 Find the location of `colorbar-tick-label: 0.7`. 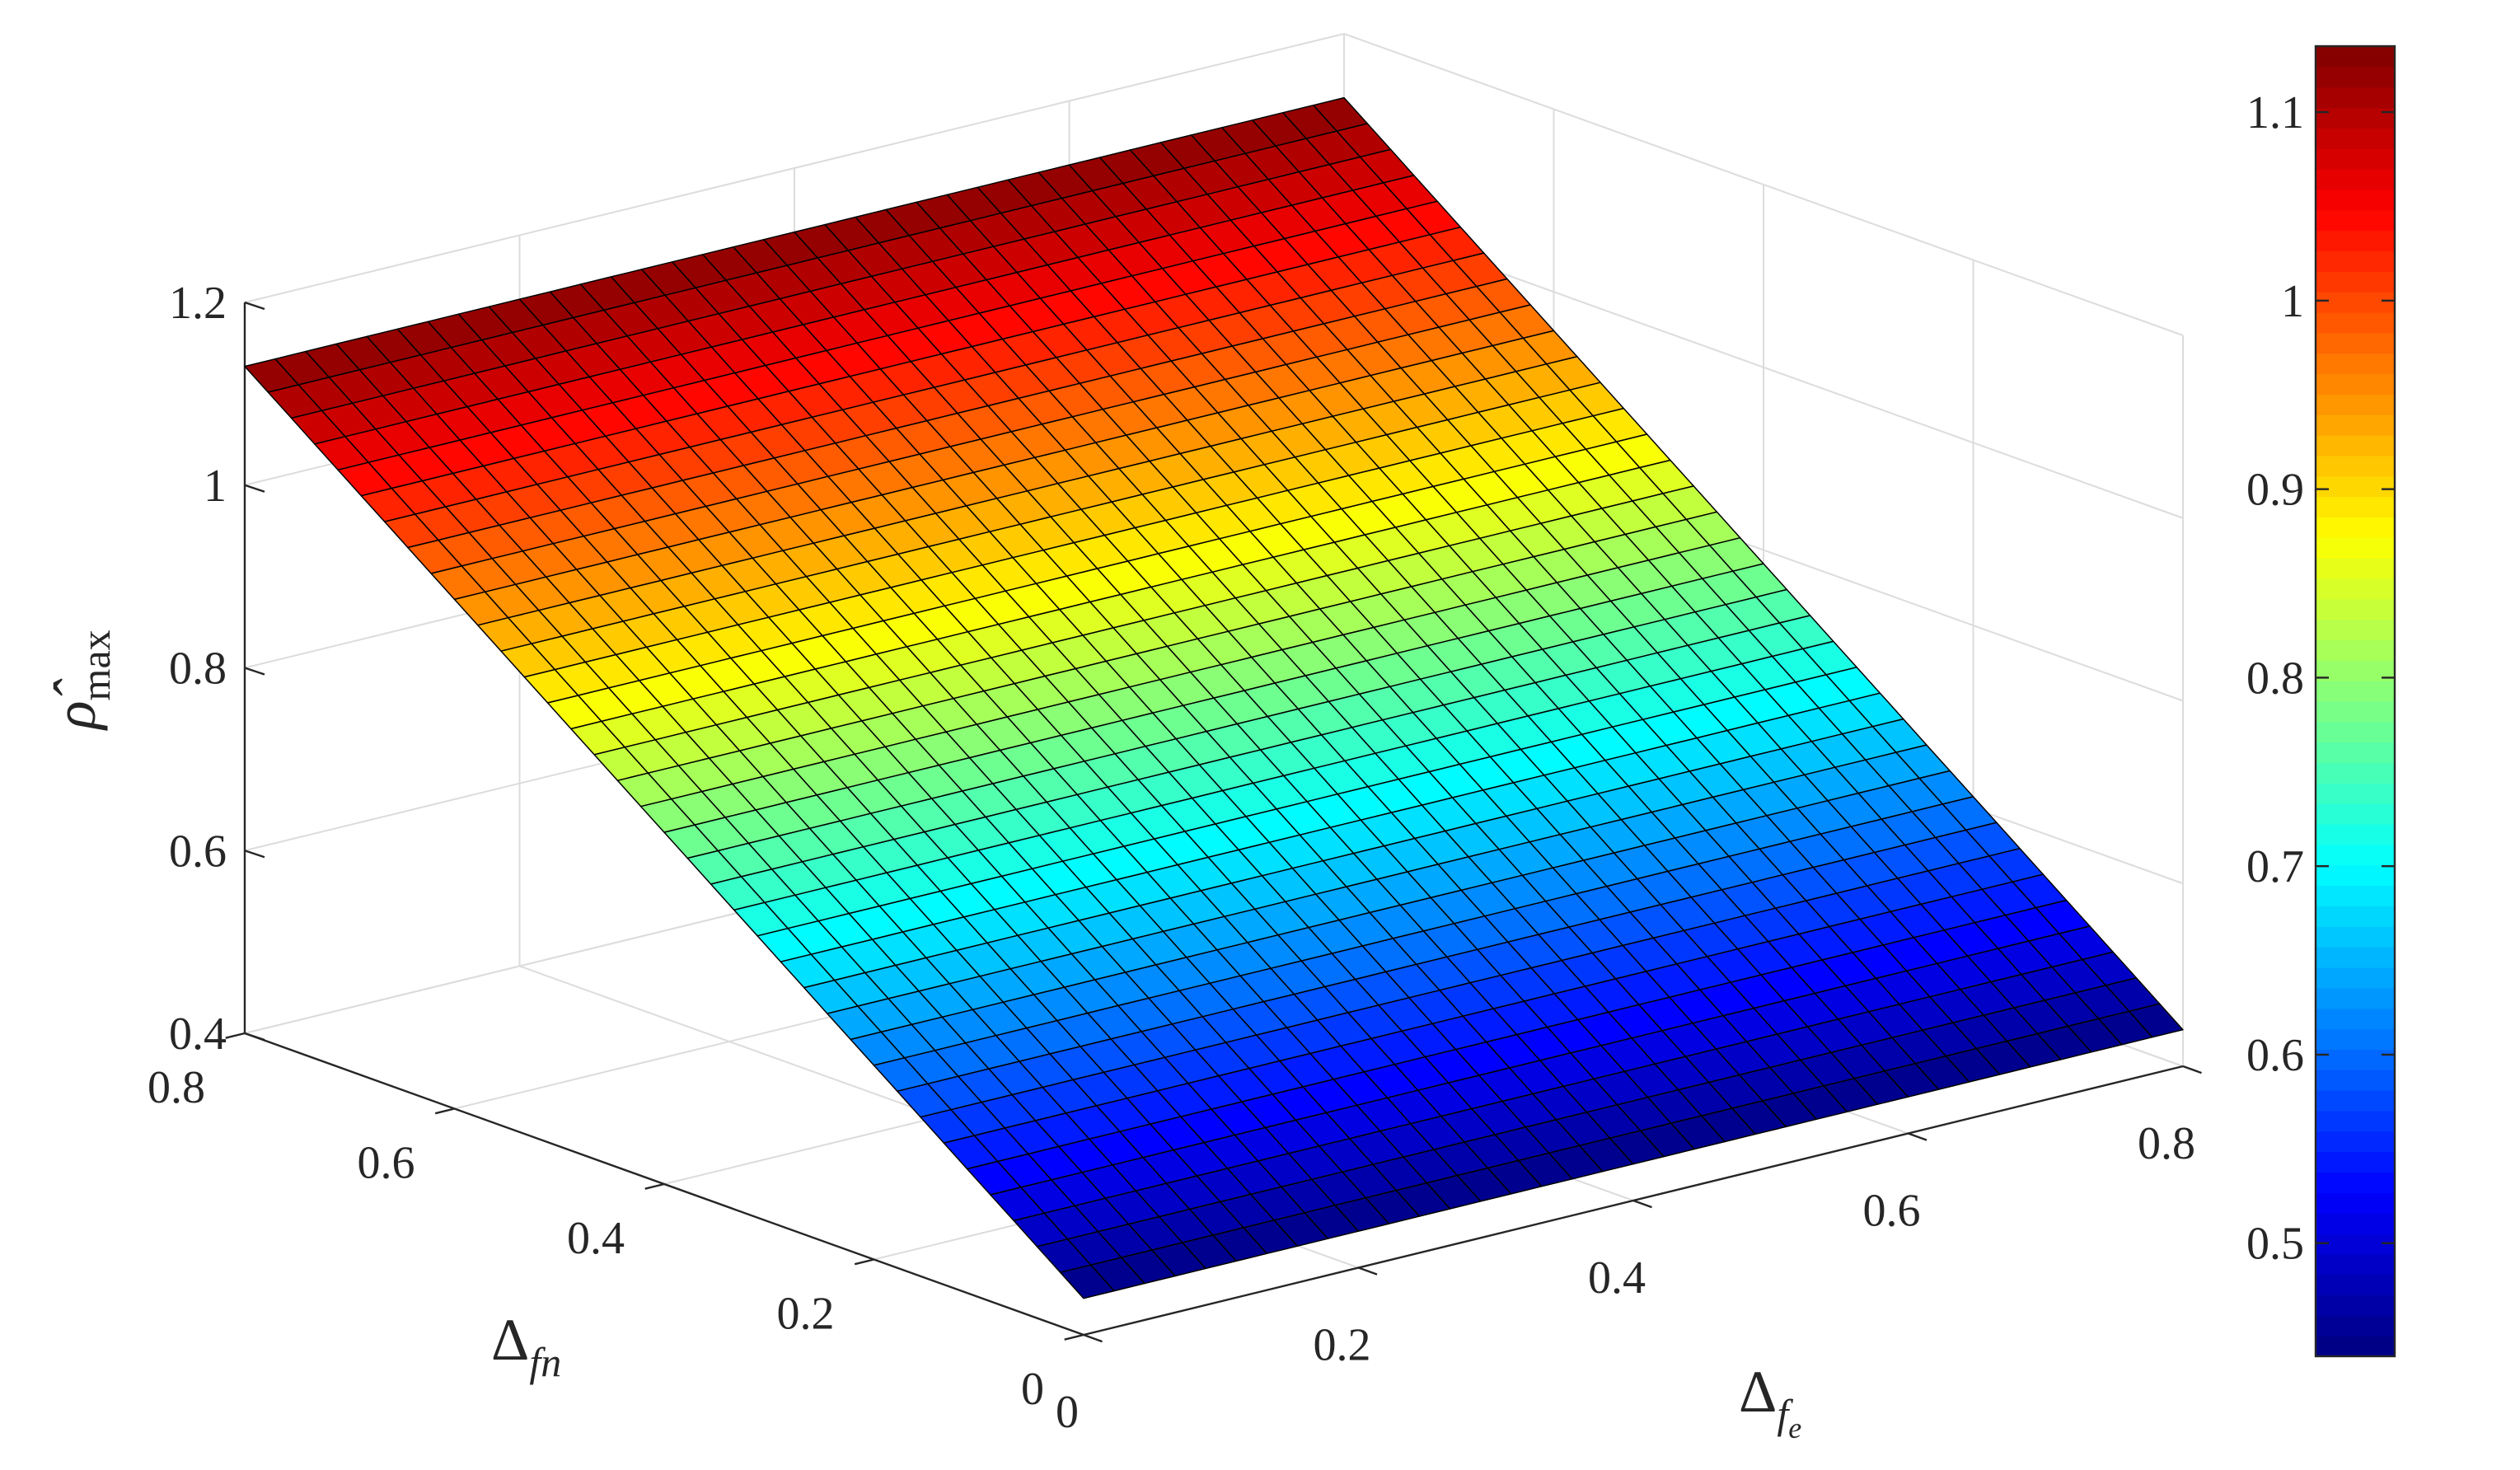

colorbar-tick-label: 0.7 is located at coordinates (2275, 866).